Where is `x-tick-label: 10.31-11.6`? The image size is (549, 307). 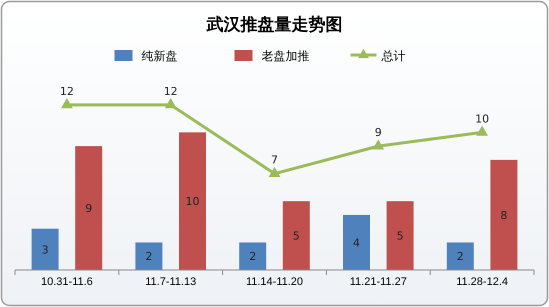 x-tick-label: 10.31-11.6 is located at coordinates (67, 282).